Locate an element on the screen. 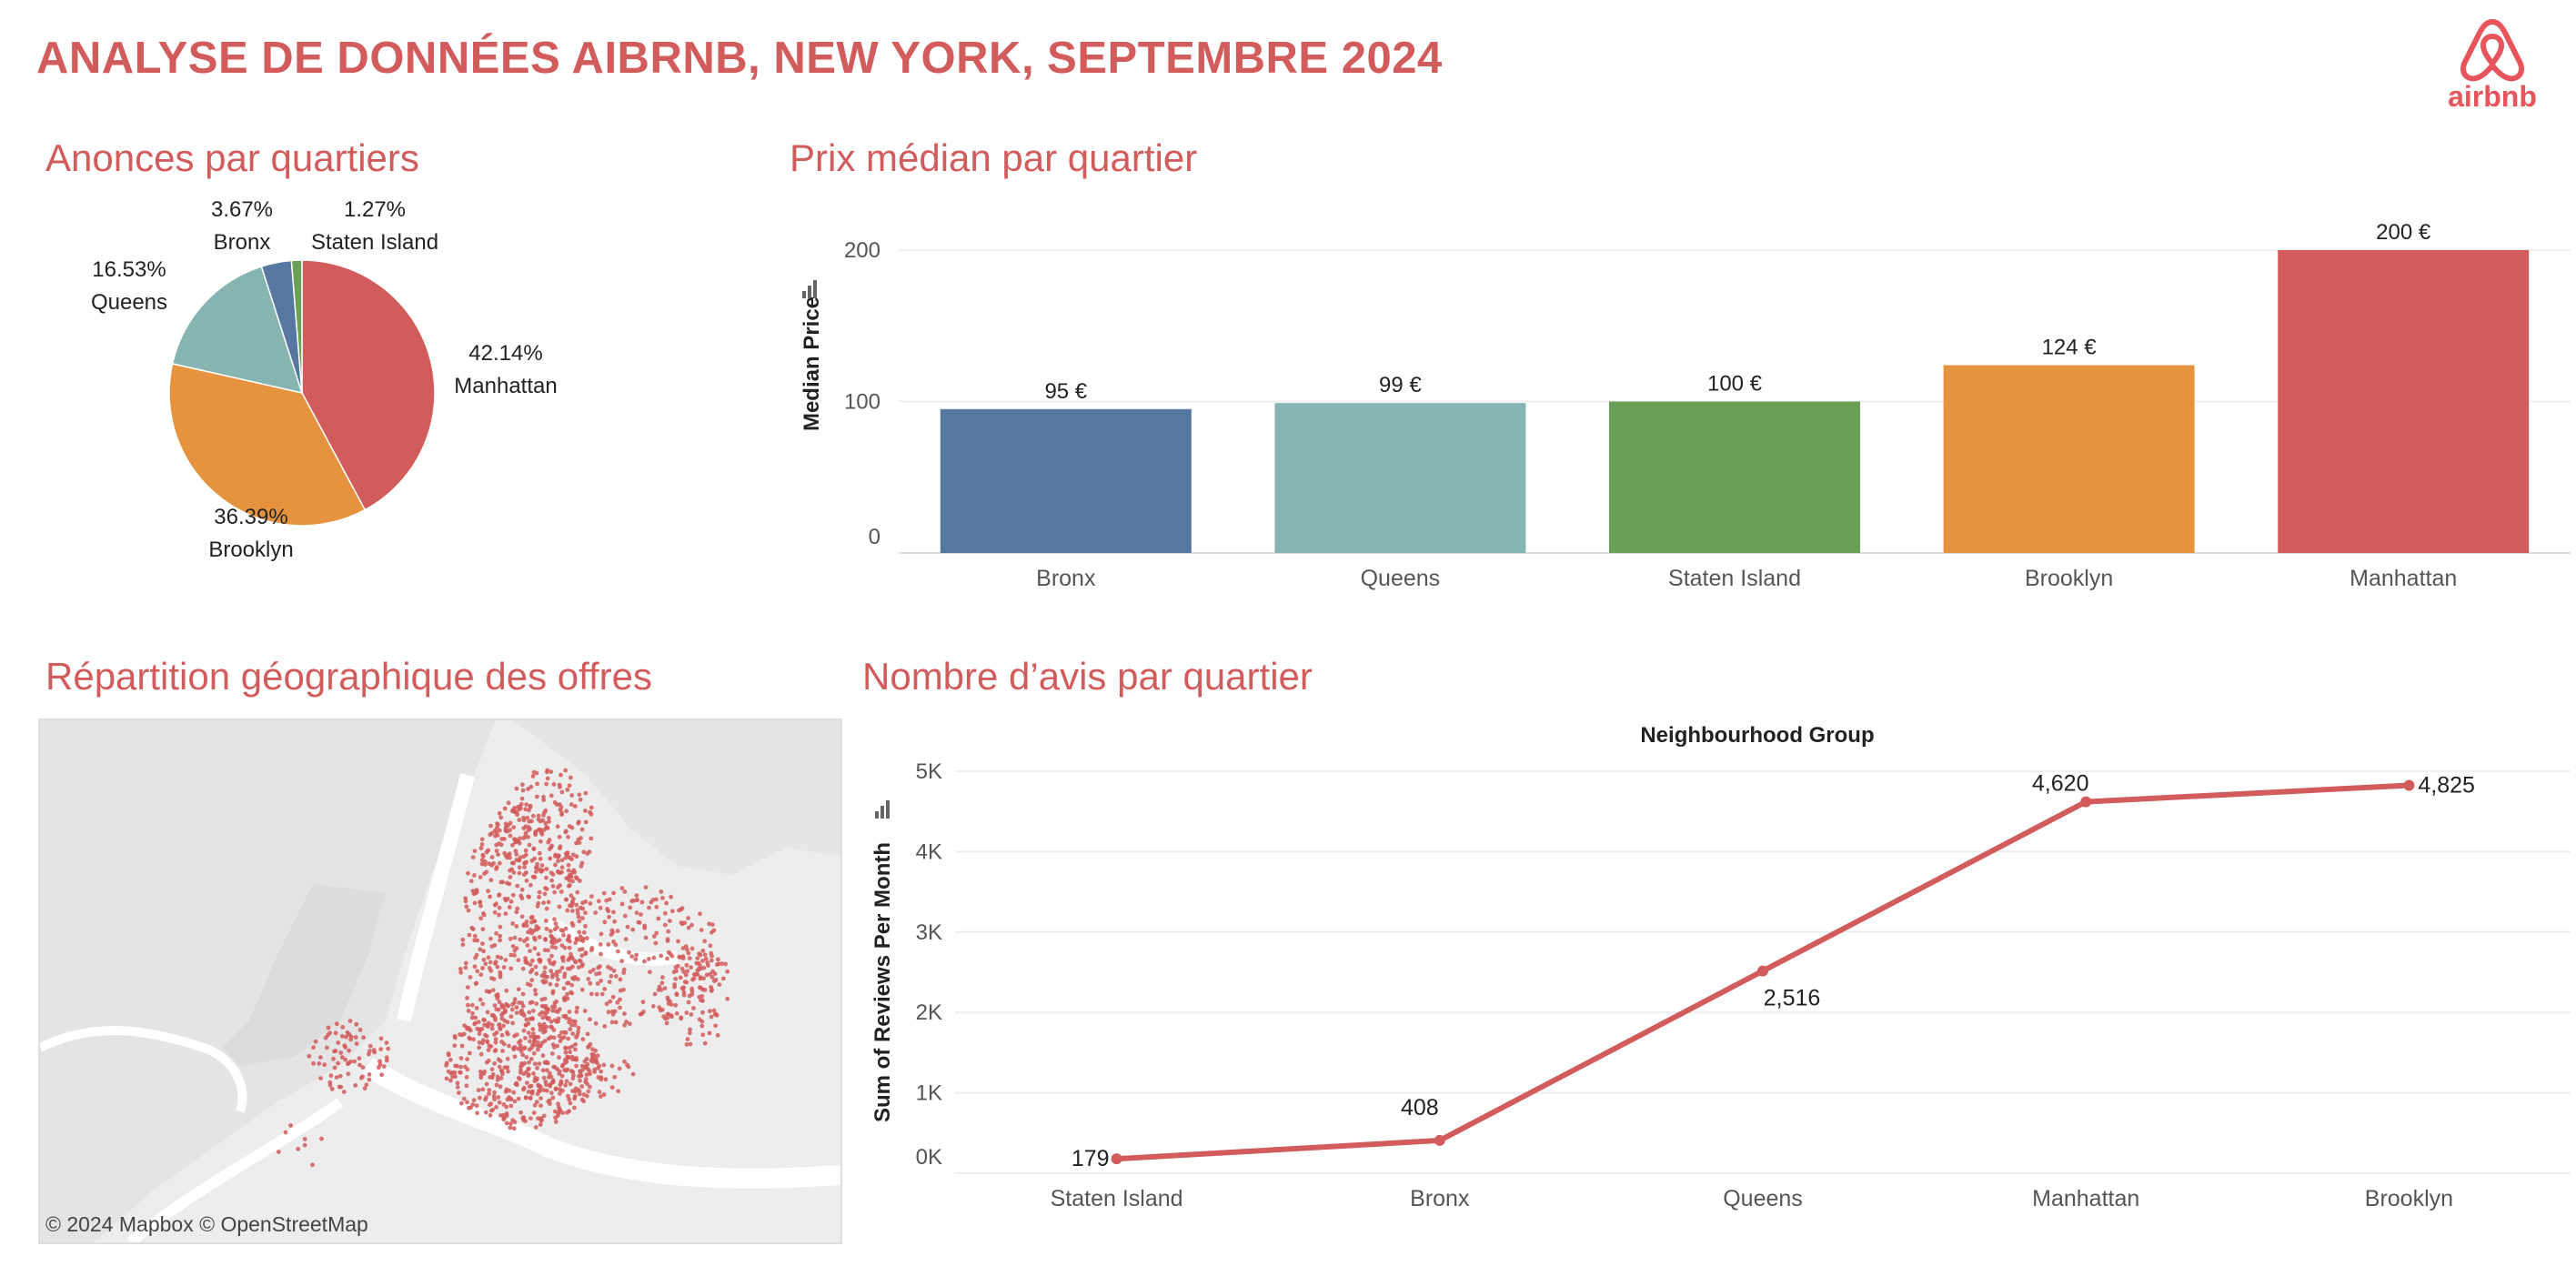 The height and width of the screenshot is (1266, 2576). bar-brooklyn is located at coordinates (2069, 459).